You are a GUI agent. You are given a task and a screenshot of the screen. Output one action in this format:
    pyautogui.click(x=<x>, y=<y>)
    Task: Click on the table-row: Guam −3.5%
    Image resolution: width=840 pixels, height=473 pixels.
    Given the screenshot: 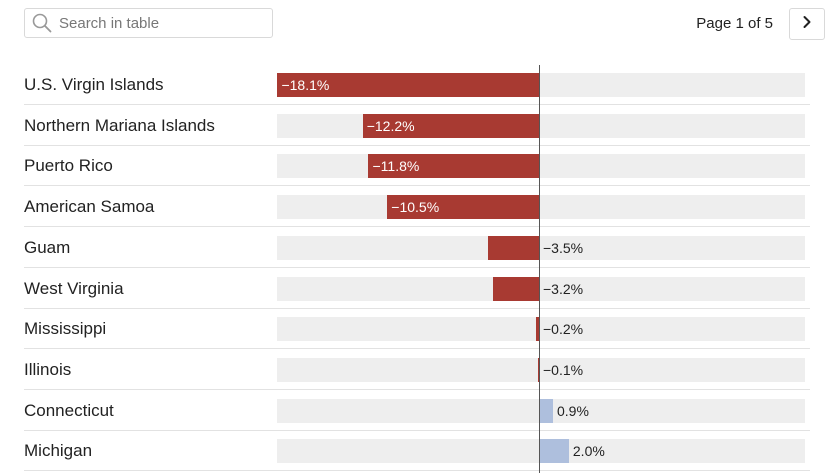 What is the action you would take?
    pyautogui.click(x=417, y=248)
    